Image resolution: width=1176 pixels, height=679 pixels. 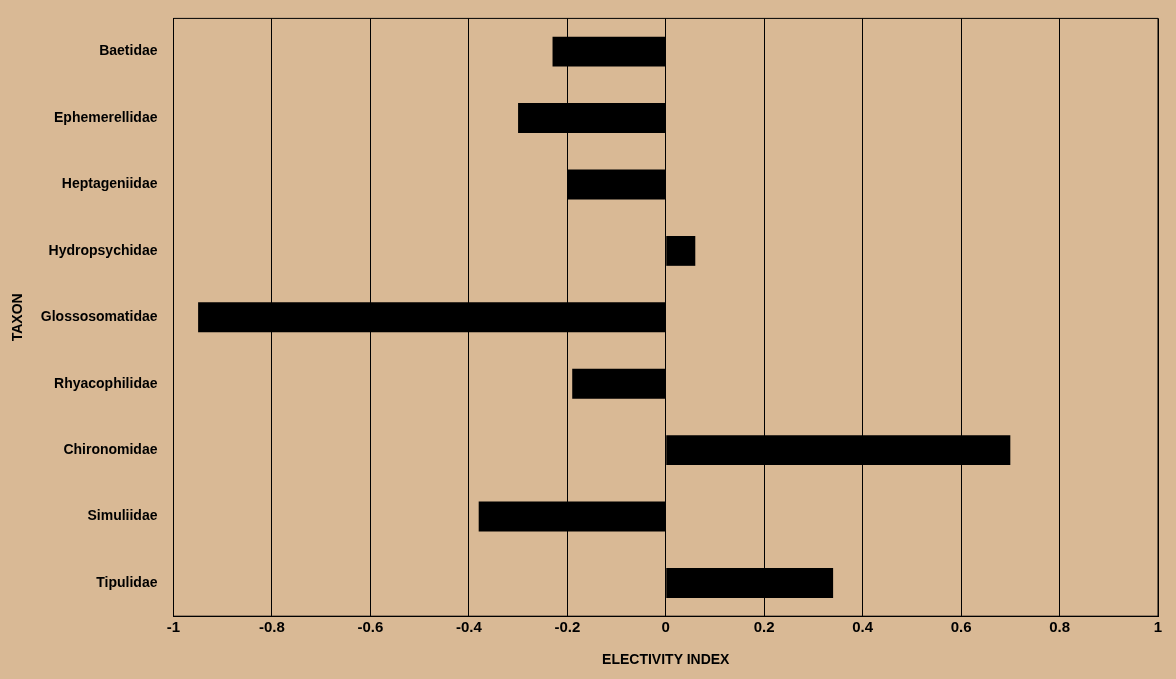 What do you see at coordinates (1059, 627) in the screenshot?
I see `x-tick-label: 0.8` at bounding box center [1059, 627].